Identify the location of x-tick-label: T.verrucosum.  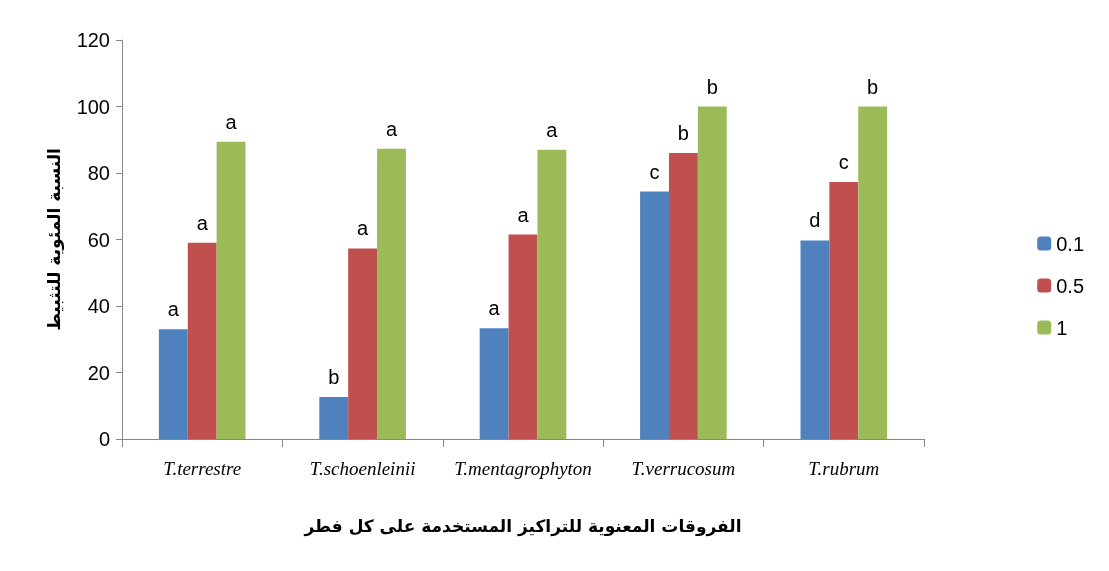
(683, 468).